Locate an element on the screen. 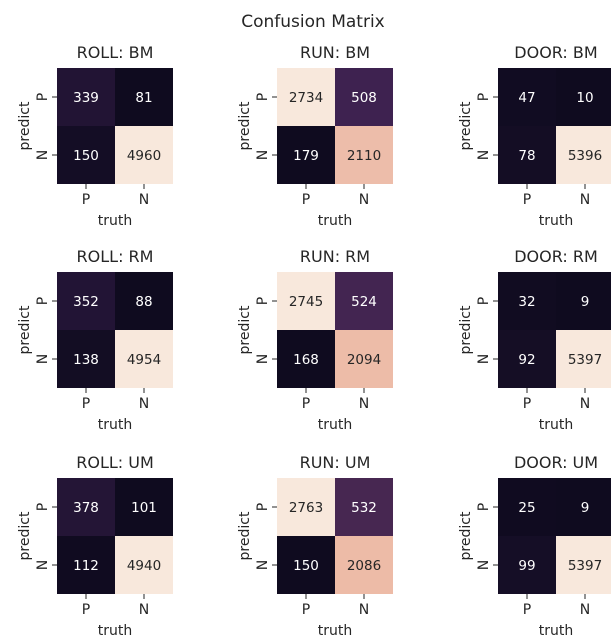  cell-value-label: 179 is located at coordinates (306, 156).